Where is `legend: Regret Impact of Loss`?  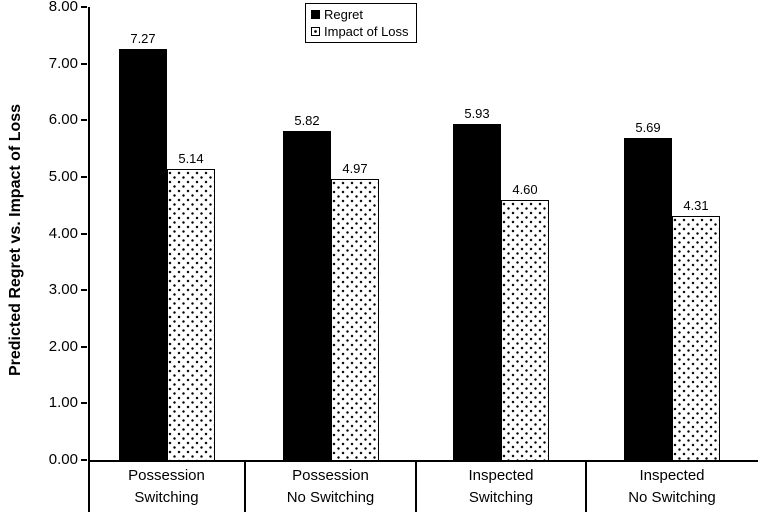 legend: Regret Impact of Loss is located at coordinates (361, 23).